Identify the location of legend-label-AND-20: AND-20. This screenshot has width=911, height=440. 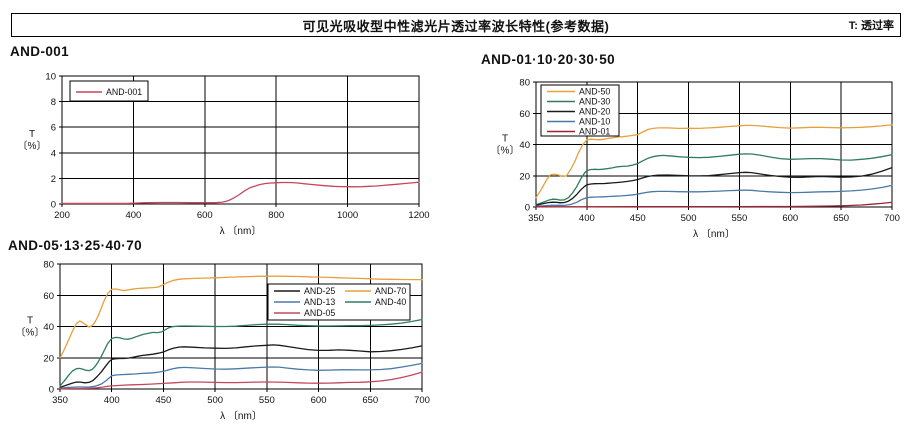
(594, 112).